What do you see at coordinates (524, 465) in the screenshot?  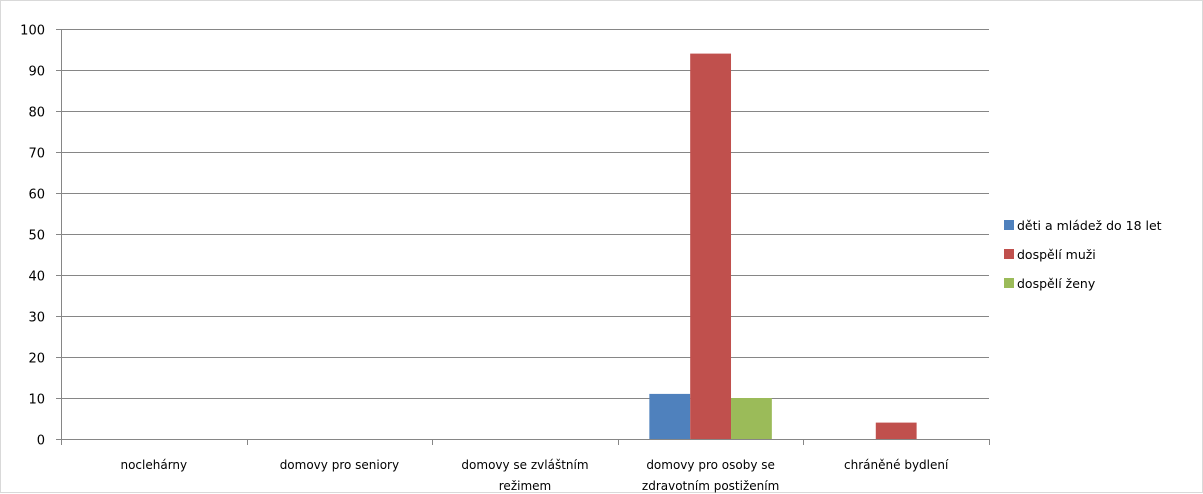 I see `x-category-label: domovy se zvláštním` at bounding box center [524, 465].